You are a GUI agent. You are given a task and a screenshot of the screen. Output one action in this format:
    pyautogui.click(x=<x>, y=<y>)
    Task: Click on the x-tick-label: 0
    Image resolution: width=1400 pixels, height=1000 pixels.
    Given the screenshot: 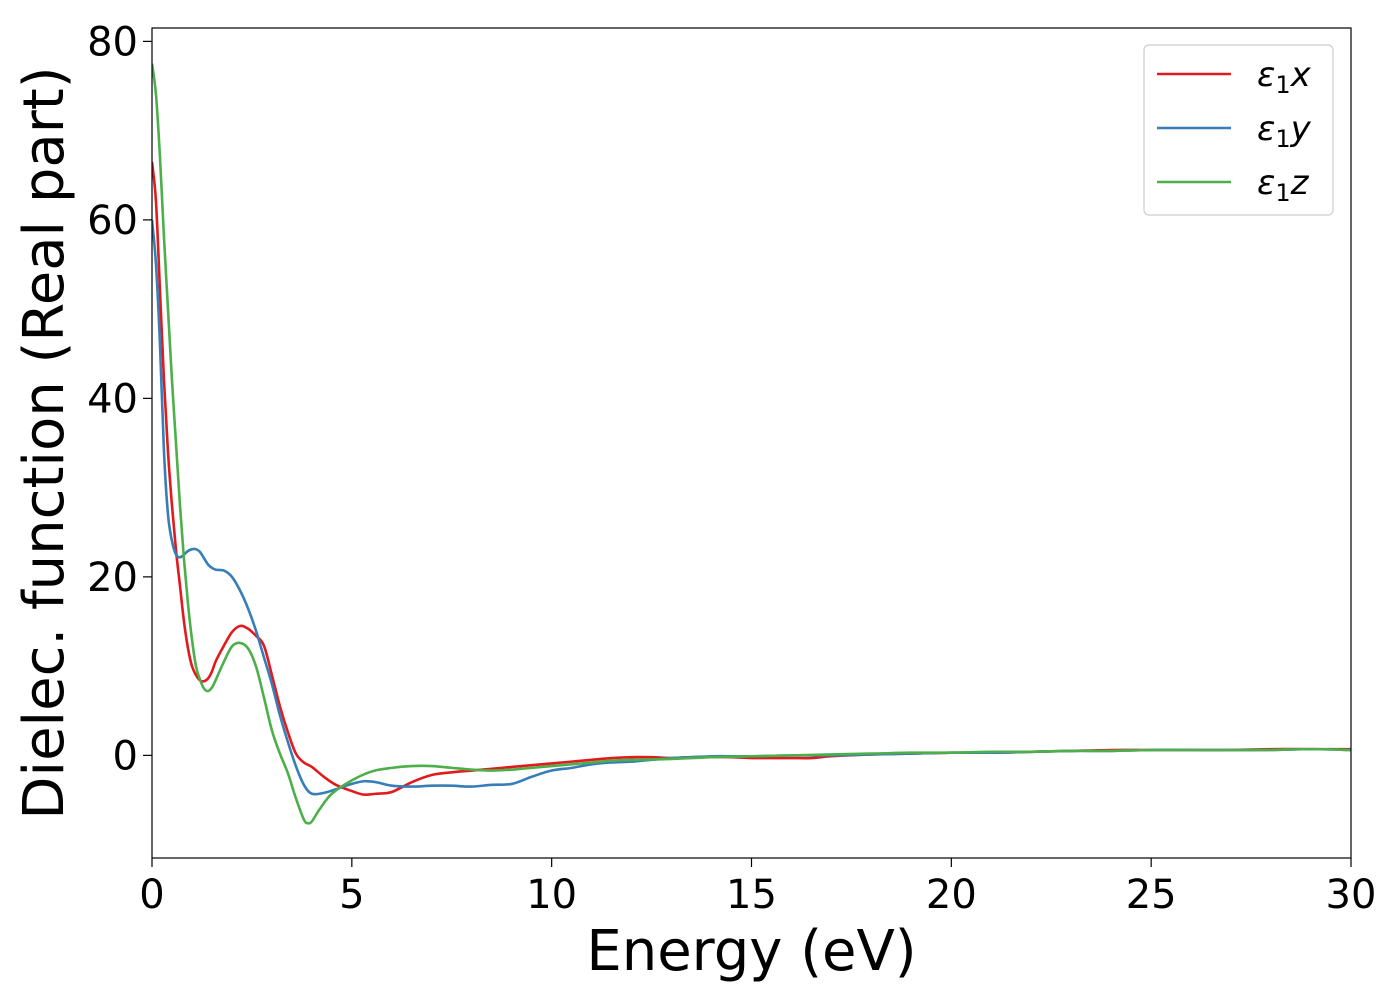 What is the action you would take?
    pyautogui.click(x=151, y=895)
    